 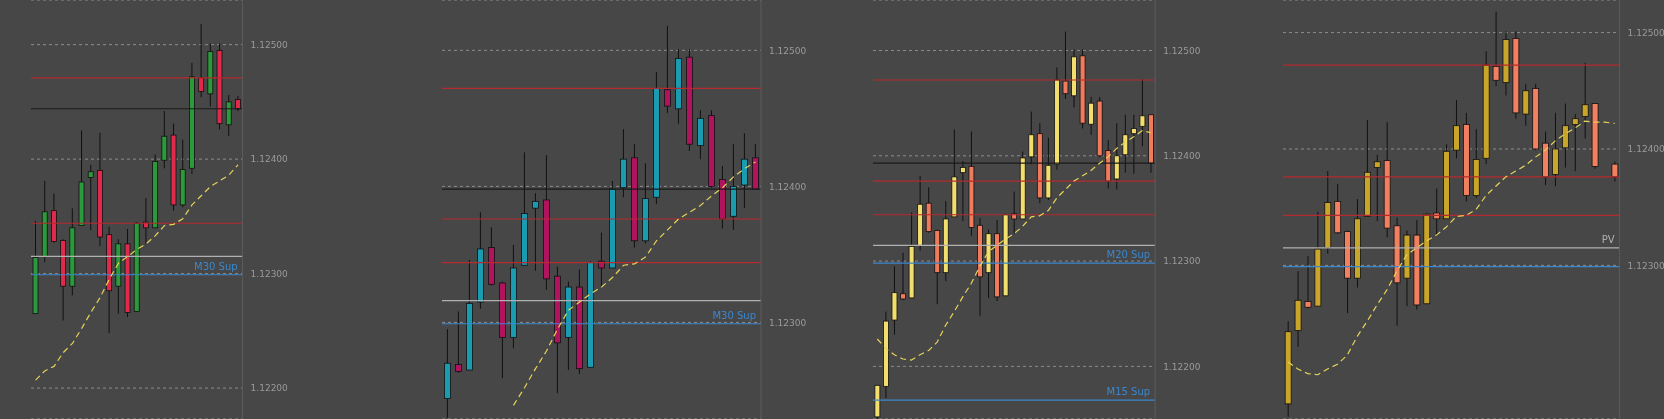 I want to click on ref-line-label: M15 Sup, so click(x=1128, y=392).